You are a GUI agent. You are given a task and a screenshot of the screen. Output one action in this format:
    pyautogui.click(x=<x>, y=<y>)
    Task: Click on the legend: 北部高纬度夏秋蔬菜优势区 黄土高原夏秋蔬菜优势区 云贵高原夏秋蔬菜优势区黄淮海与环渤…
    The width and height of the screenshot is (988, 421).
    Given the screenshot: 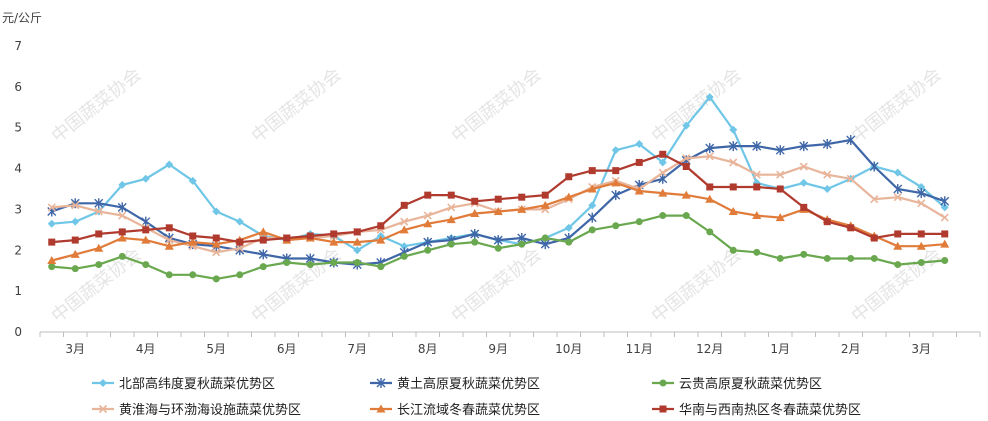 What is the action you would take?
    pyautogui.click(x=476, y=397)
    